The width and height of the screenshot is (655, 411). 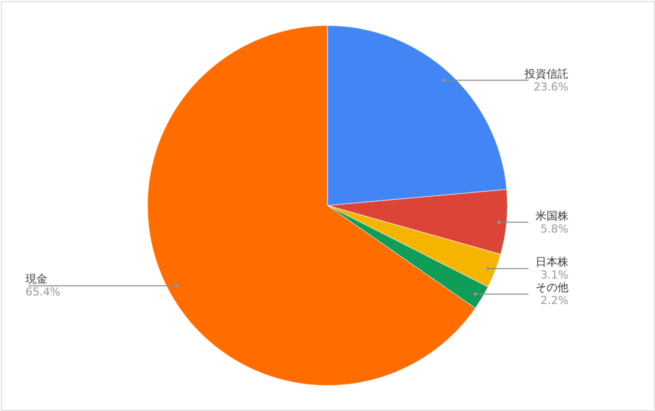 I want to click on data-label: 3.1%, so click(x=554, y=275).